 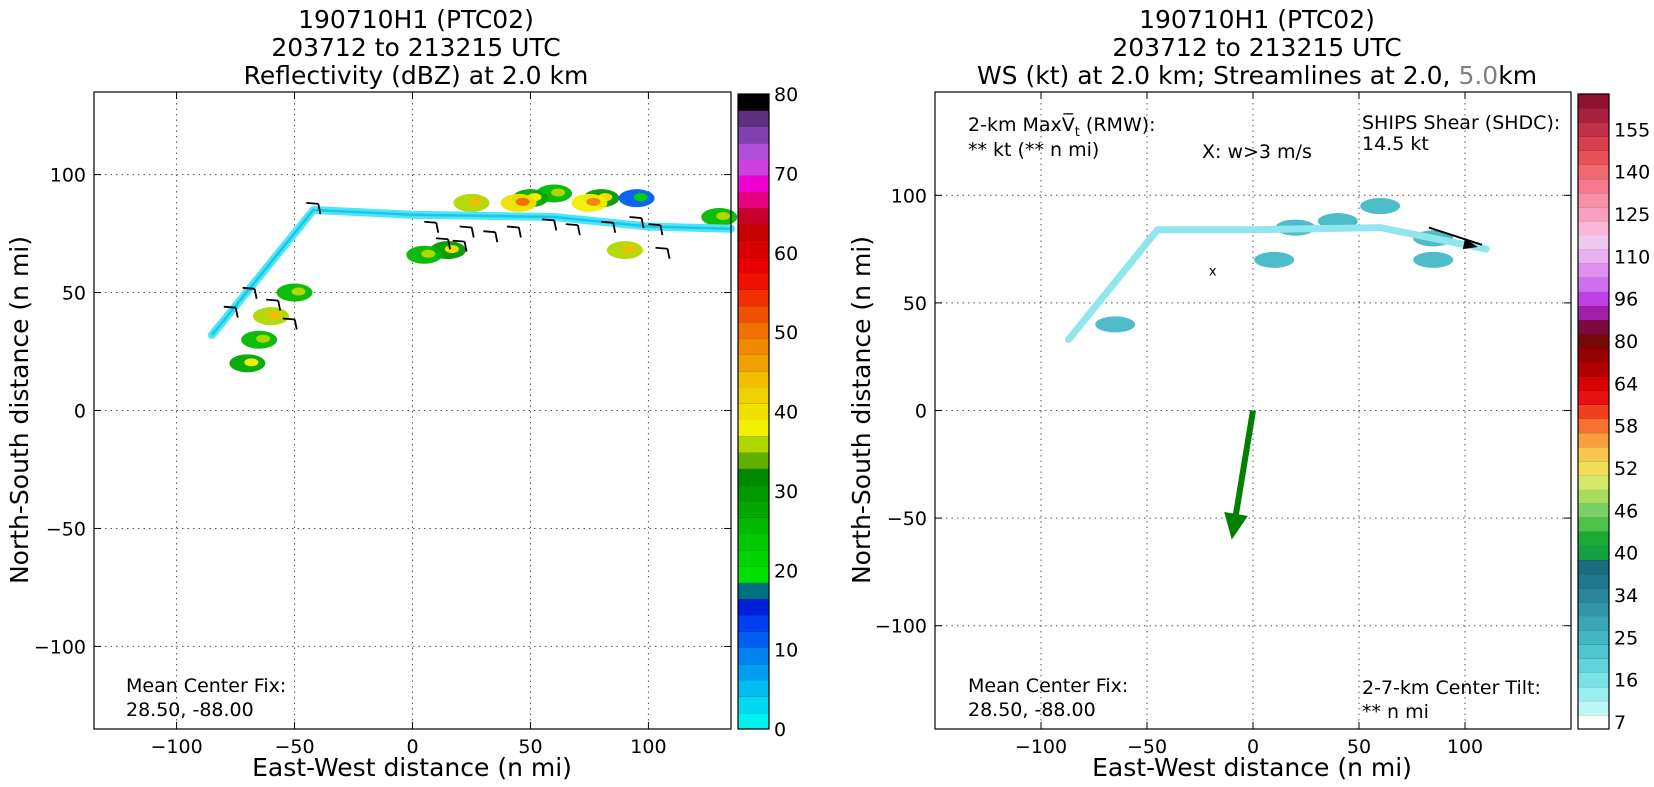 What do you see at coordinates (1626, 681) in the screenshot?
I see `right-colorbar-tick-label: 16` at bounding box center [1626, 681].